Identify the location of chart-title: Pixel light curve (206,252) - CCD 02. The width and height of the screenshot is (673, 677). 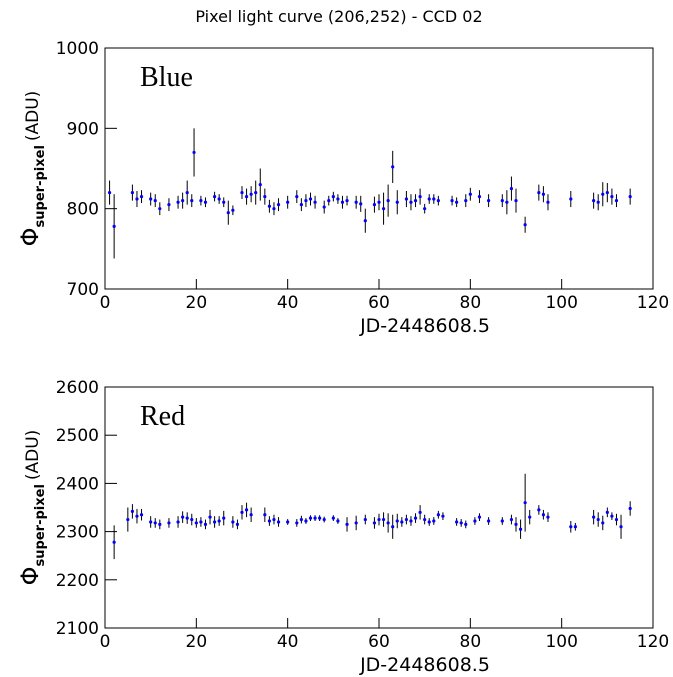
(338, 16).